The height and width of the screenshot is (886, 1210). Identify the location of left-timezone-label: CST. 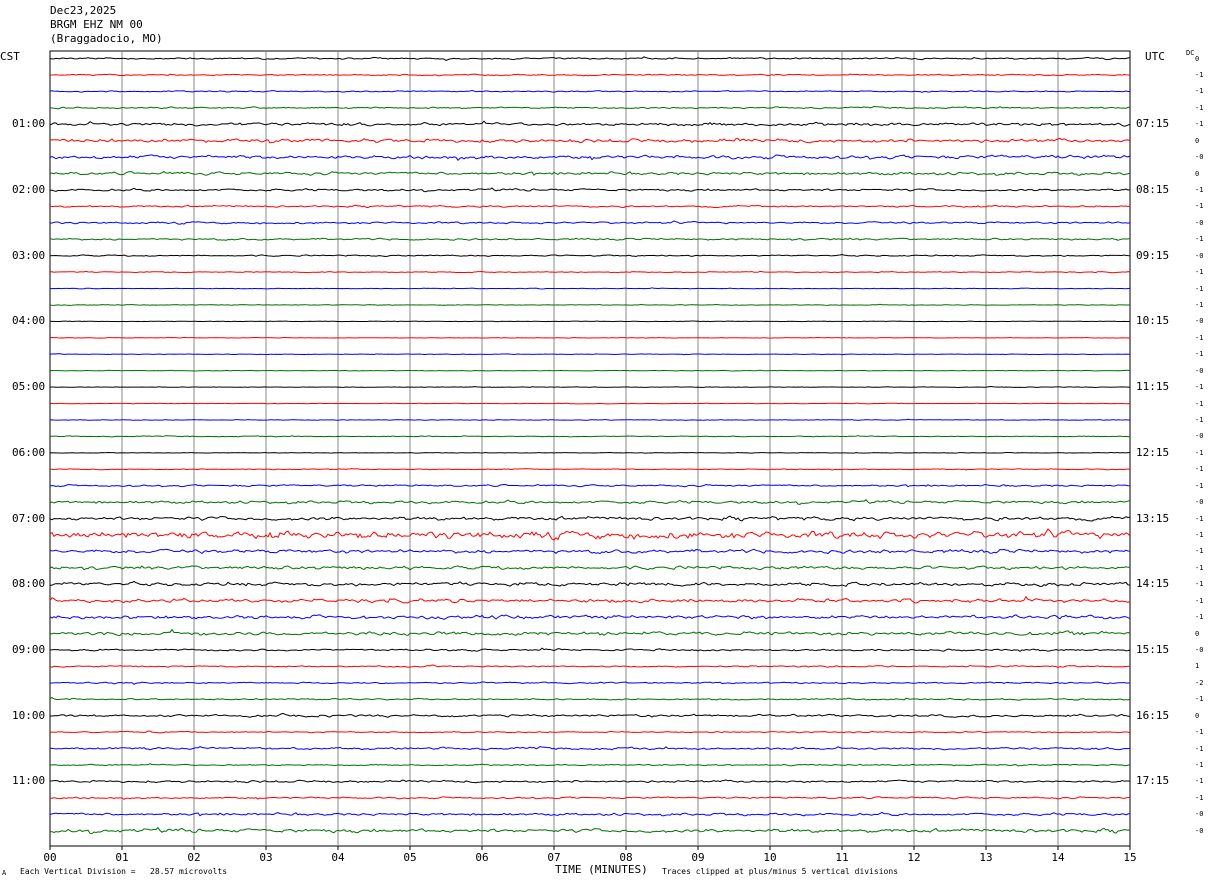
(10, 56).